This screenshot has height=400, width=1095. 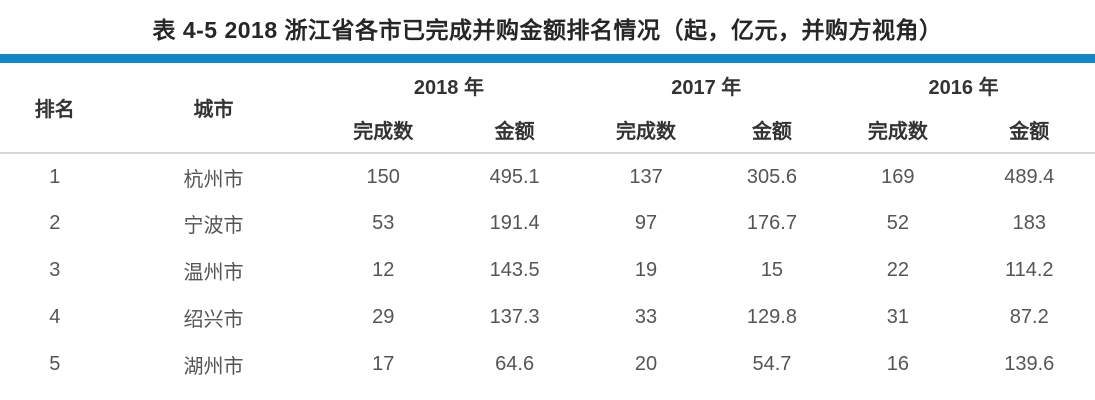 I want to click on col-header-year-2016: 2016 年, so click(x=963, y=87).